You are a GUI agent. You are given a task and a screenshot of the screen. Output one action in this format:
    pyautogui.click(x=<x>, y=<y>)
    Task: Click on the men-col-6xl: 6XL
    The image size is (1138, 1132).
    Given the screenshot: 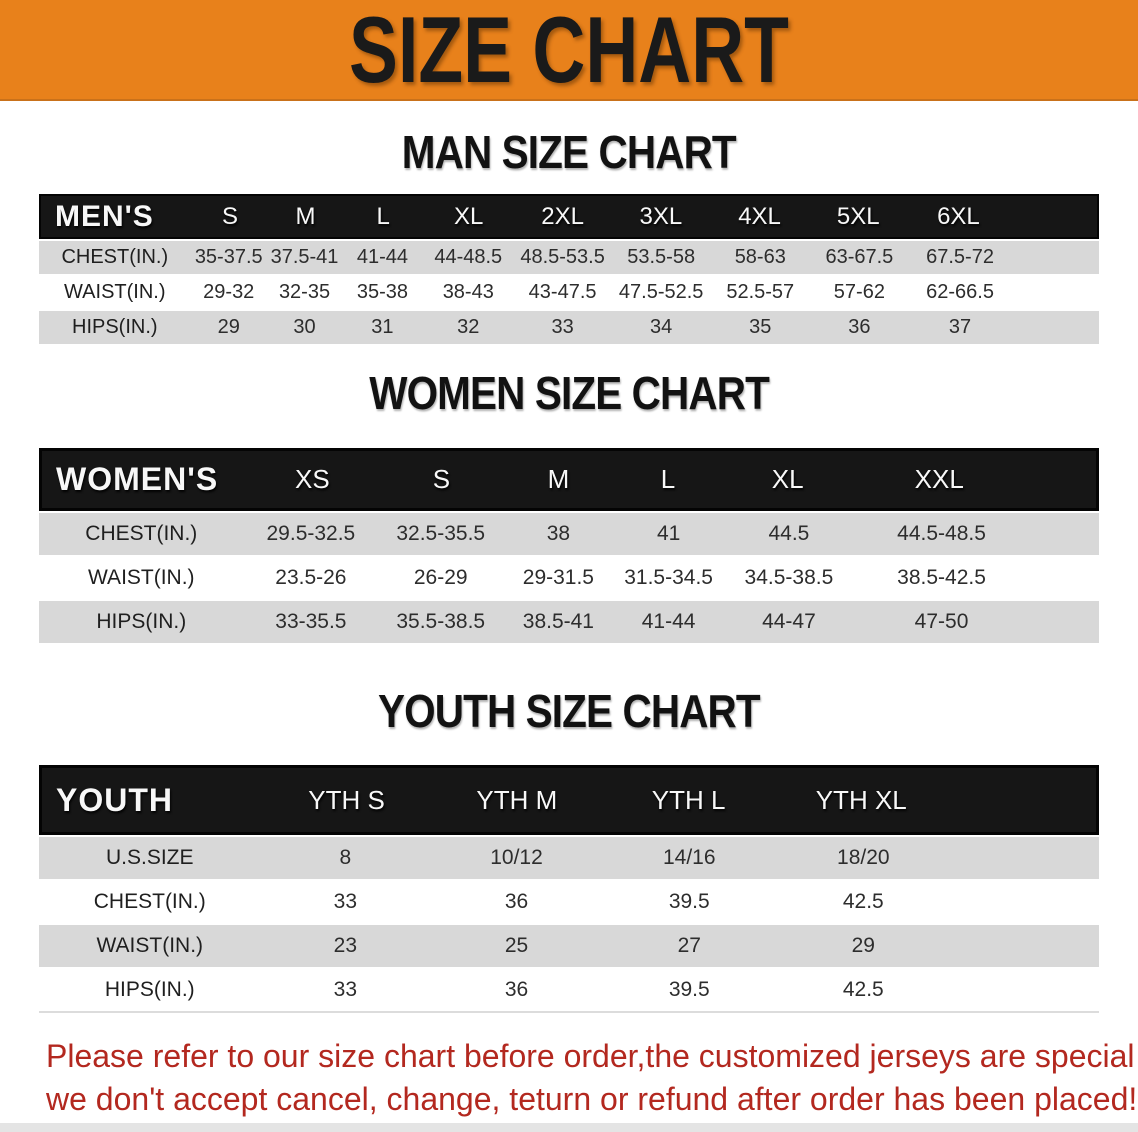 What is the action you would take?
    pyautogui.click(x=958, y=216)
    